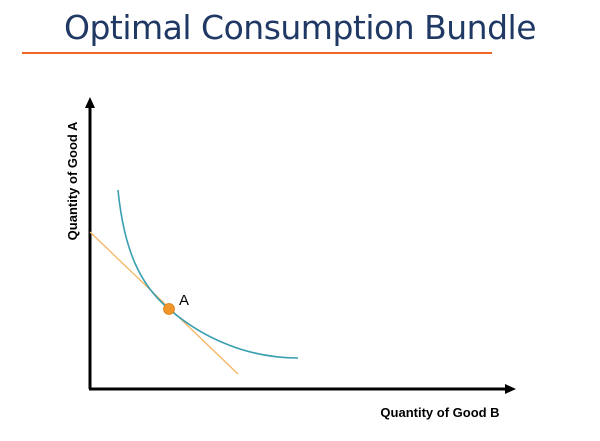 This screenshot has height=441, width=600. Describe the element at coordinates (302, 389) in the screenshot. I see `x-axis` at that location.